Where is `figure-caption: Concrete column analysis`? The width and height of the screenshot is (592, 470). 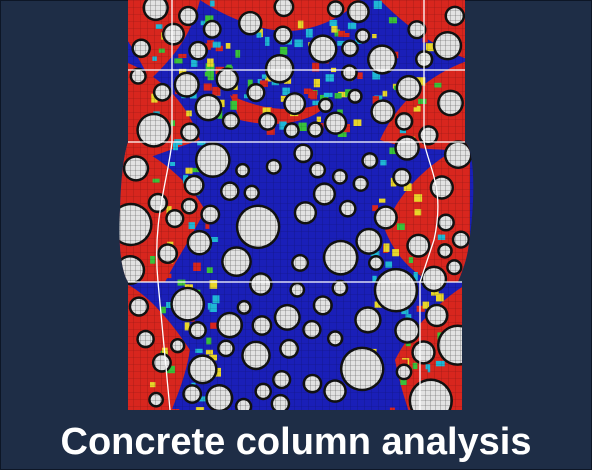 figure-caption: Concrete column analysis is located at coordinates (296, 442).